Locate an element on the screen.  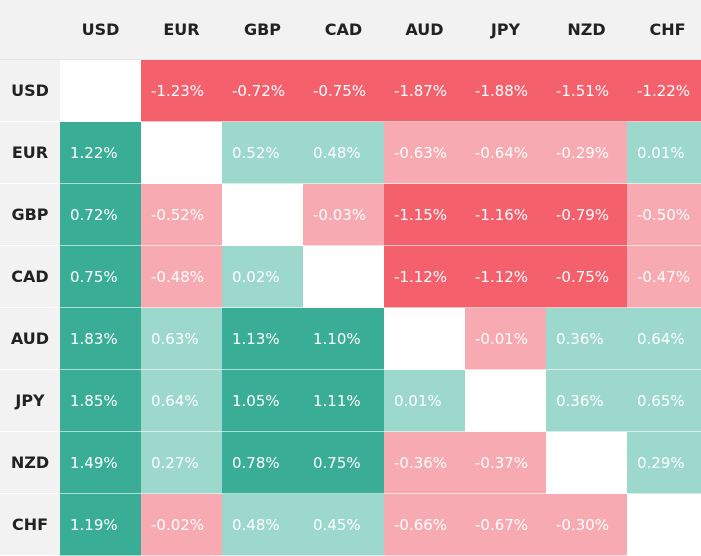
cell-cad-usd: 0.75% is located at coordinates (100, 277).